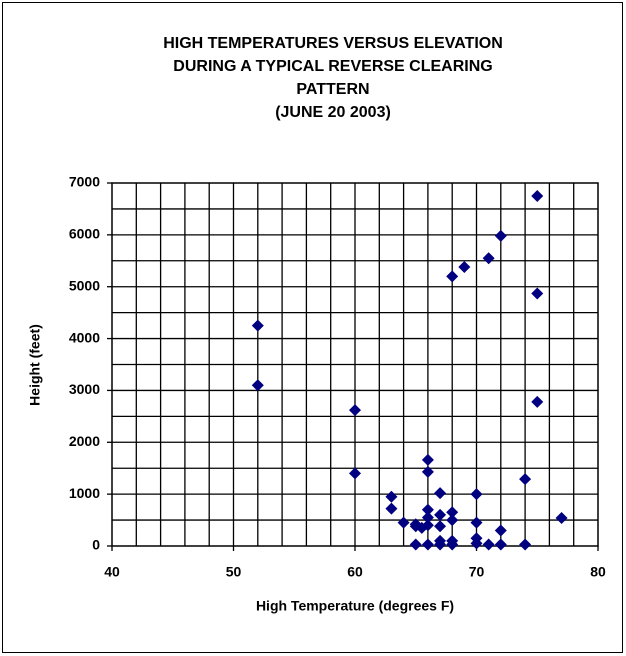  I want to click on y-tick-label: 3000, so click(84, 389).